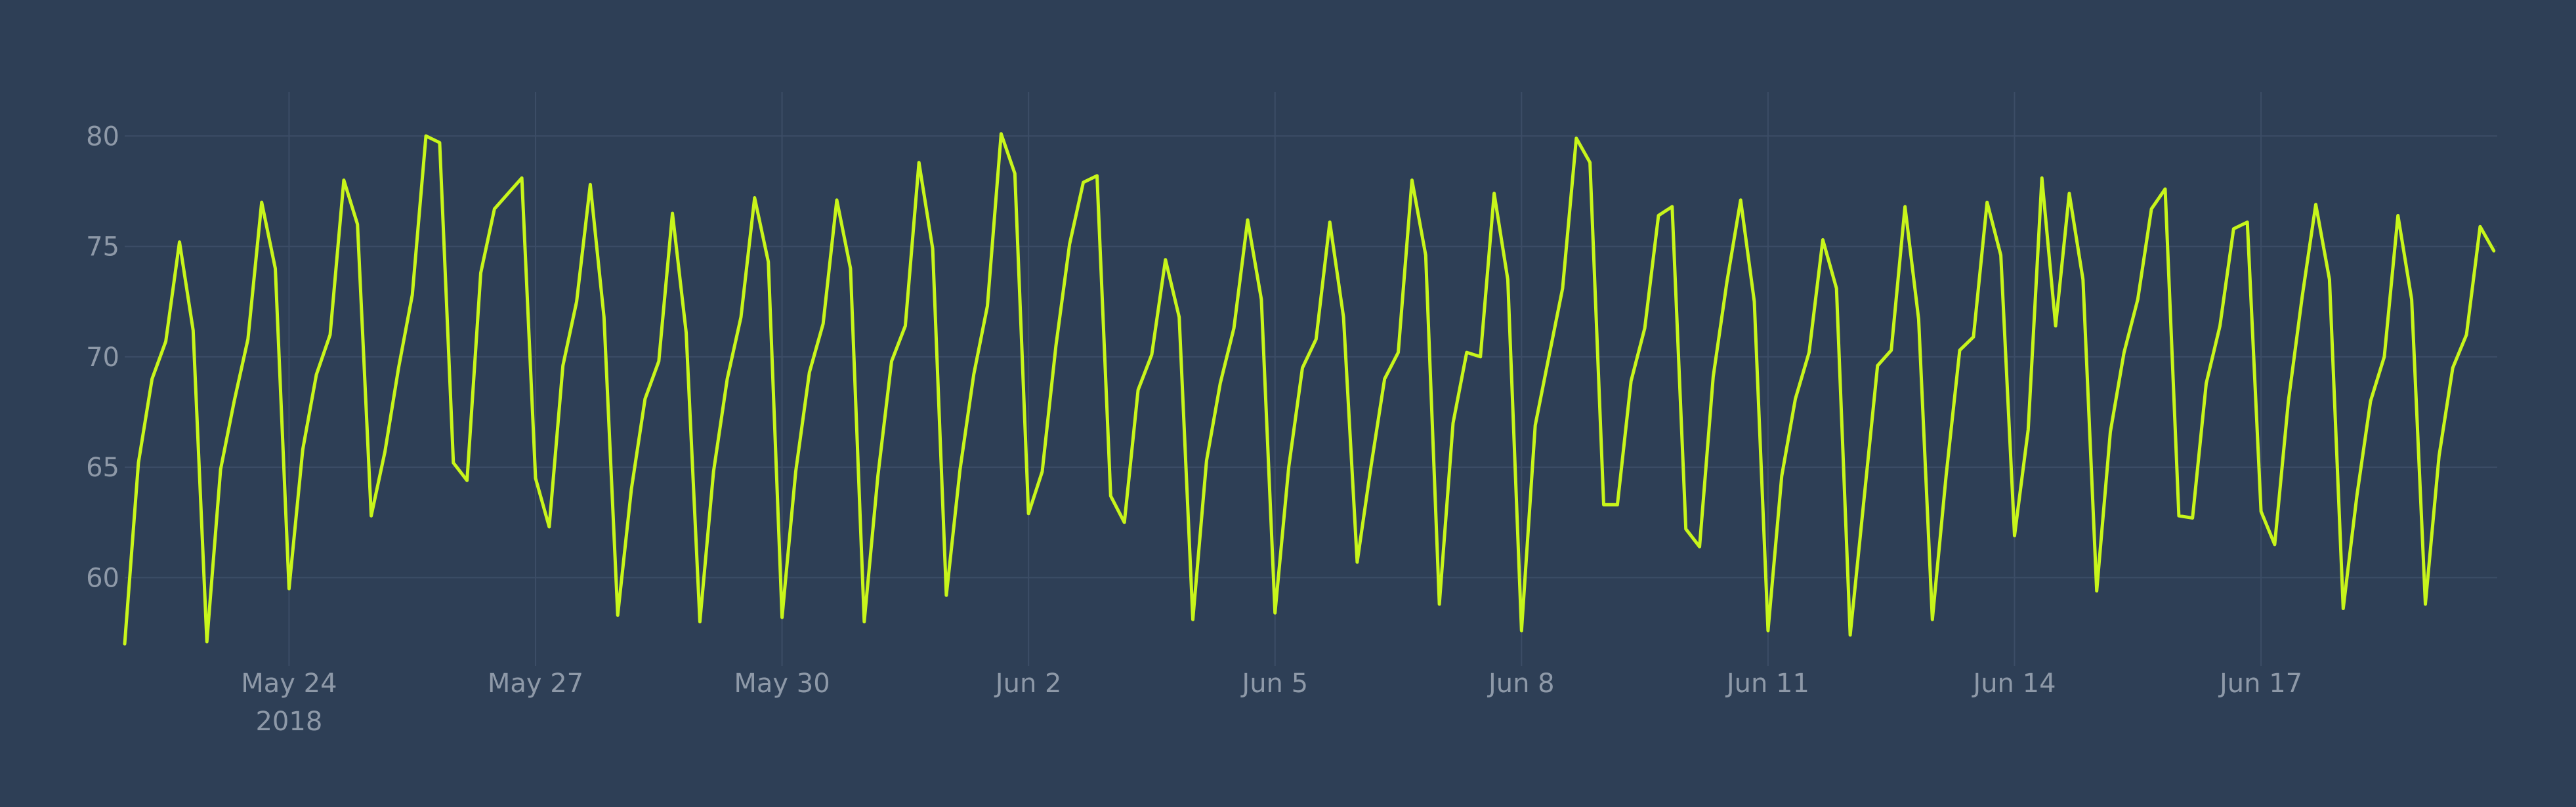  I want to click on x-tick-label: May 27, so click(535, 684).